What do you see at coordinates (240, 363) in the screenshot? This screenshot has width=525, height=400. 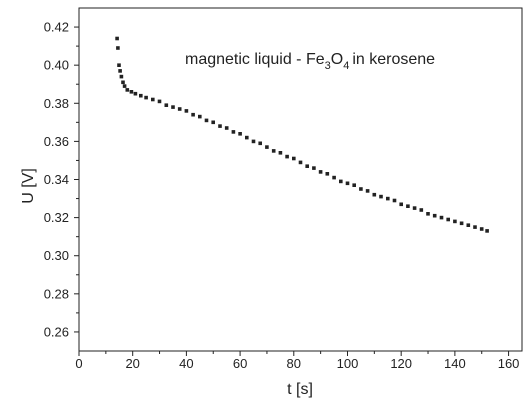 I see `x-tick-label: 60` at bounding box center [240, 363].